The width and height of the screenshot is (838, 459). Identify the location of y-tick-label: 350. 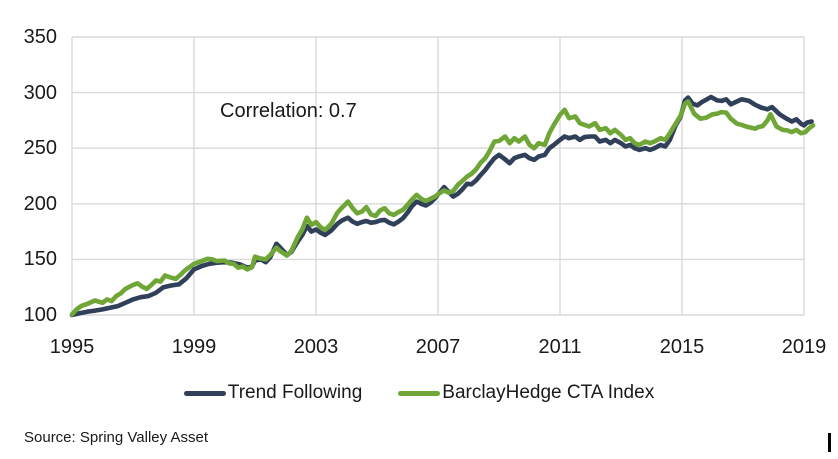
(40, 37).